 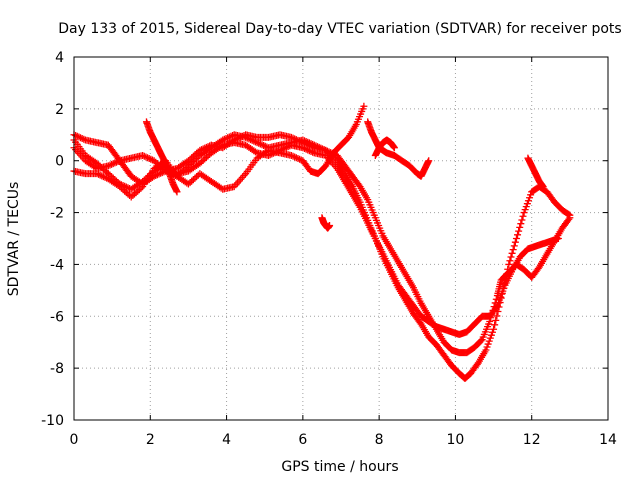 What do you see at coordinates (339, 467) in the screenshot?
I see `x-axis-label: GPS time / hours` at bounding box center [339, 467].